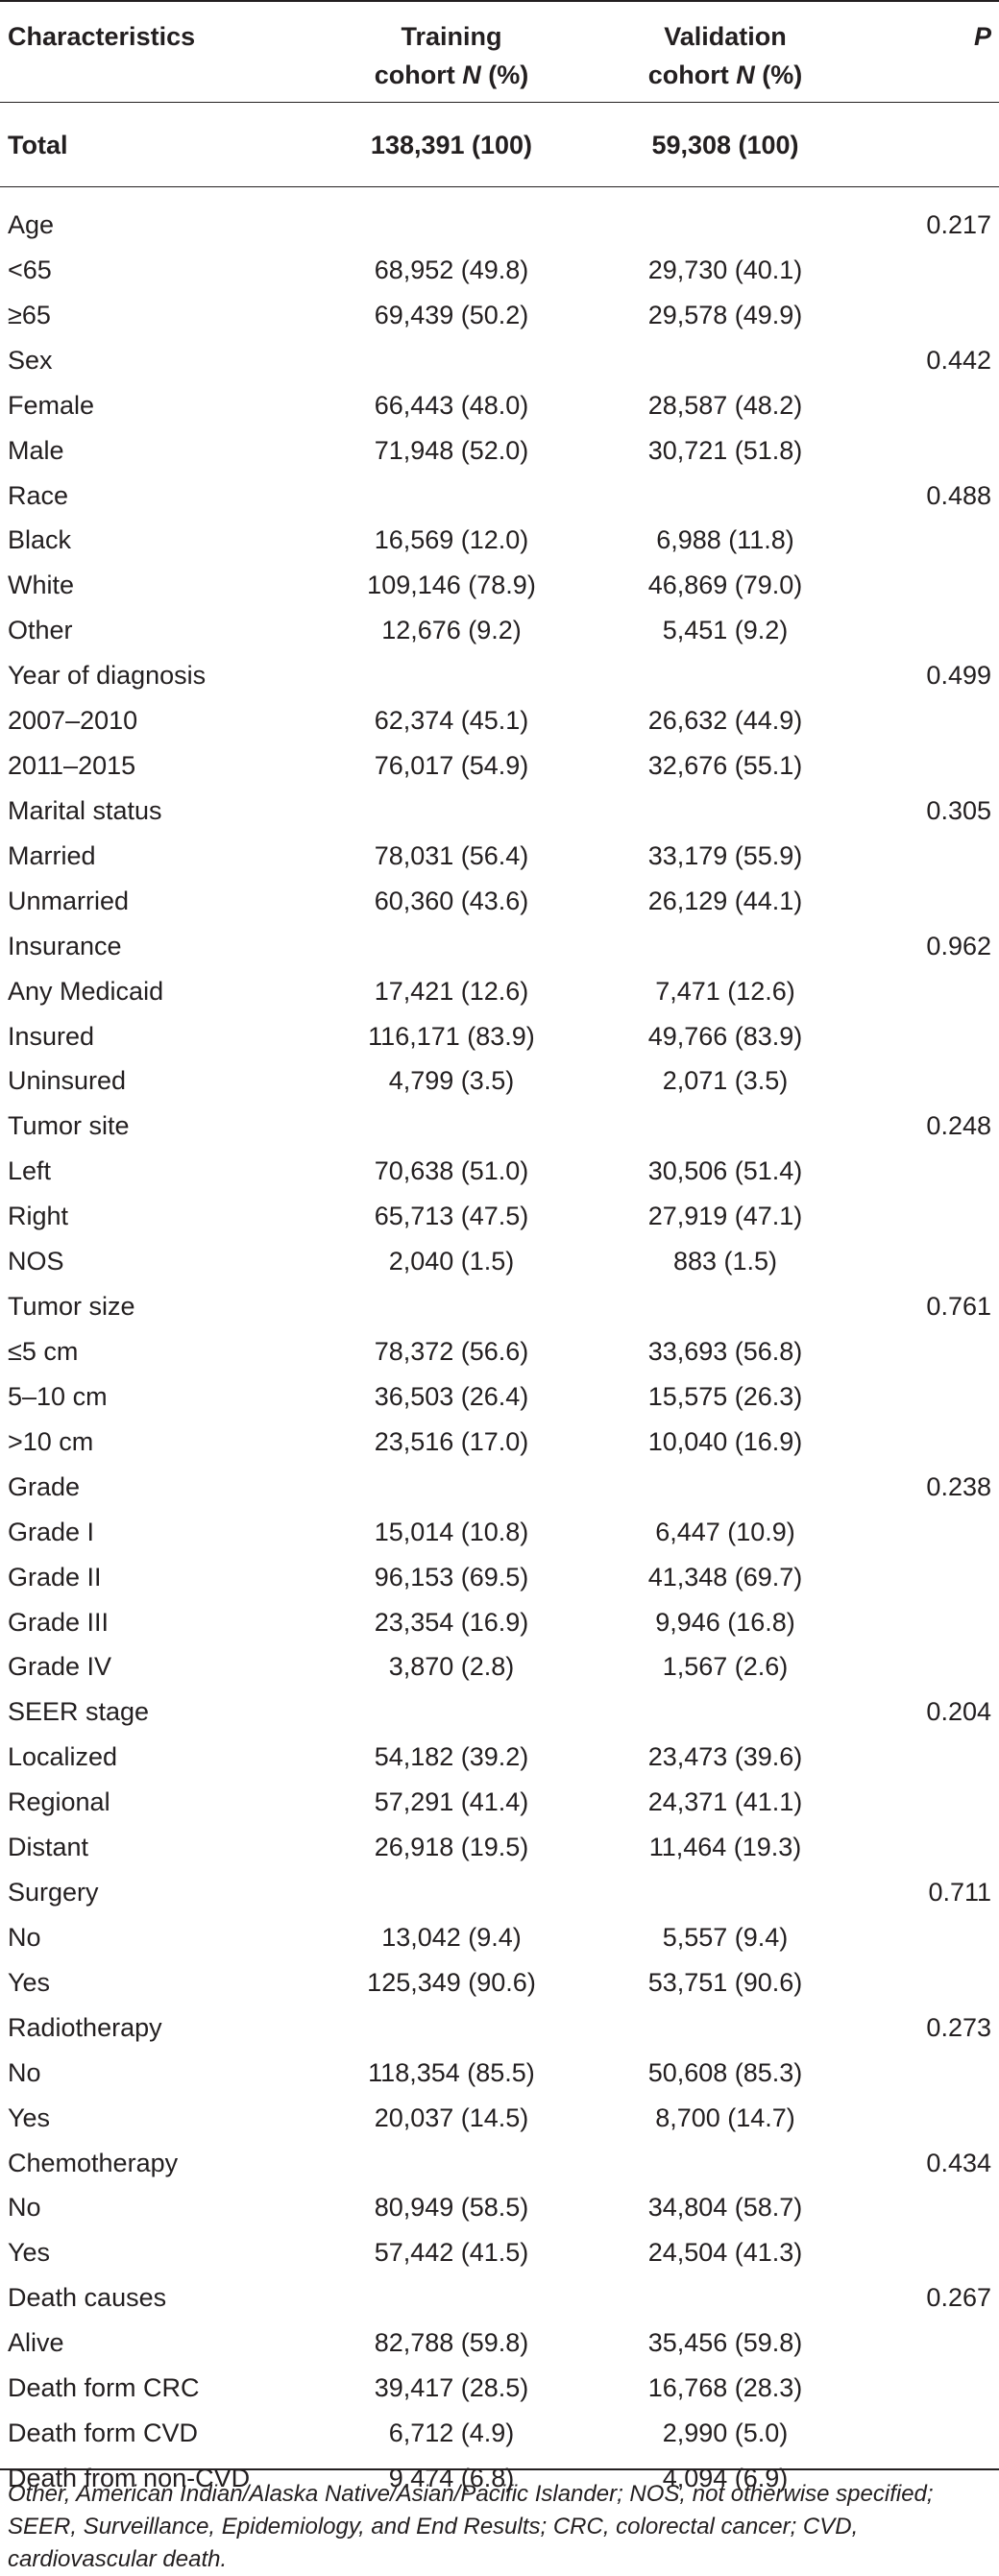 The height and width of the screenshot is (2576, 999). Describe the element at coordinates (31, 360) in the screenshot. I see `row-label: Sex` at that location.